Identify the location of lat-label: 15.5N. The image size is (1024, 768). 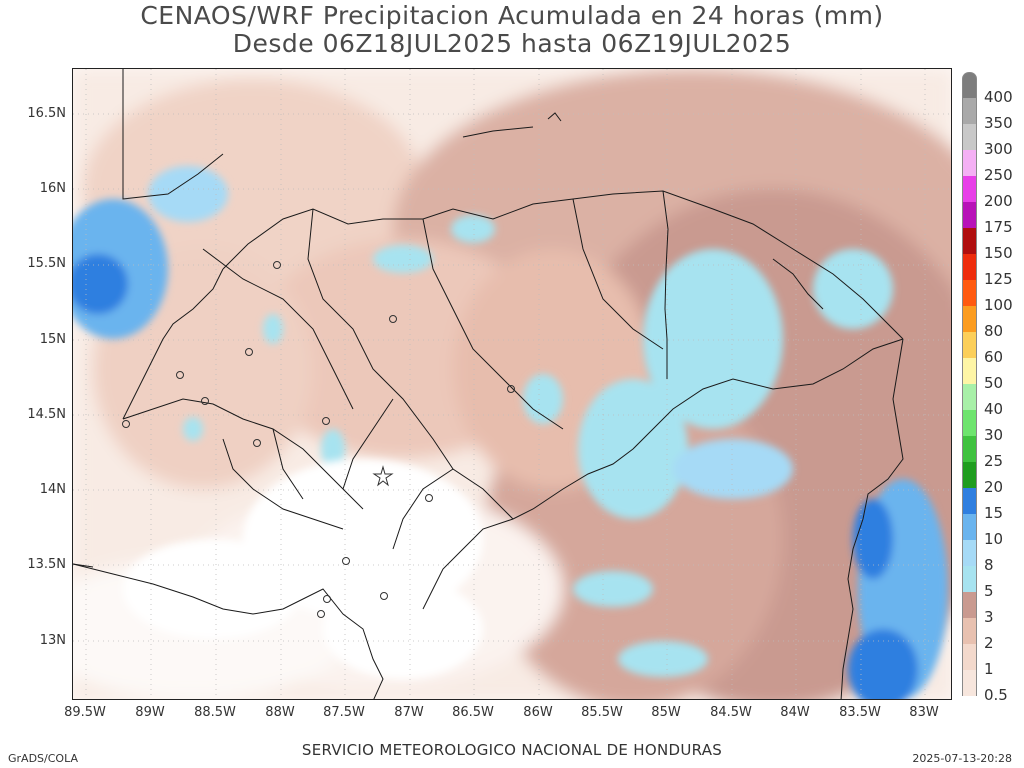
(46, 263).